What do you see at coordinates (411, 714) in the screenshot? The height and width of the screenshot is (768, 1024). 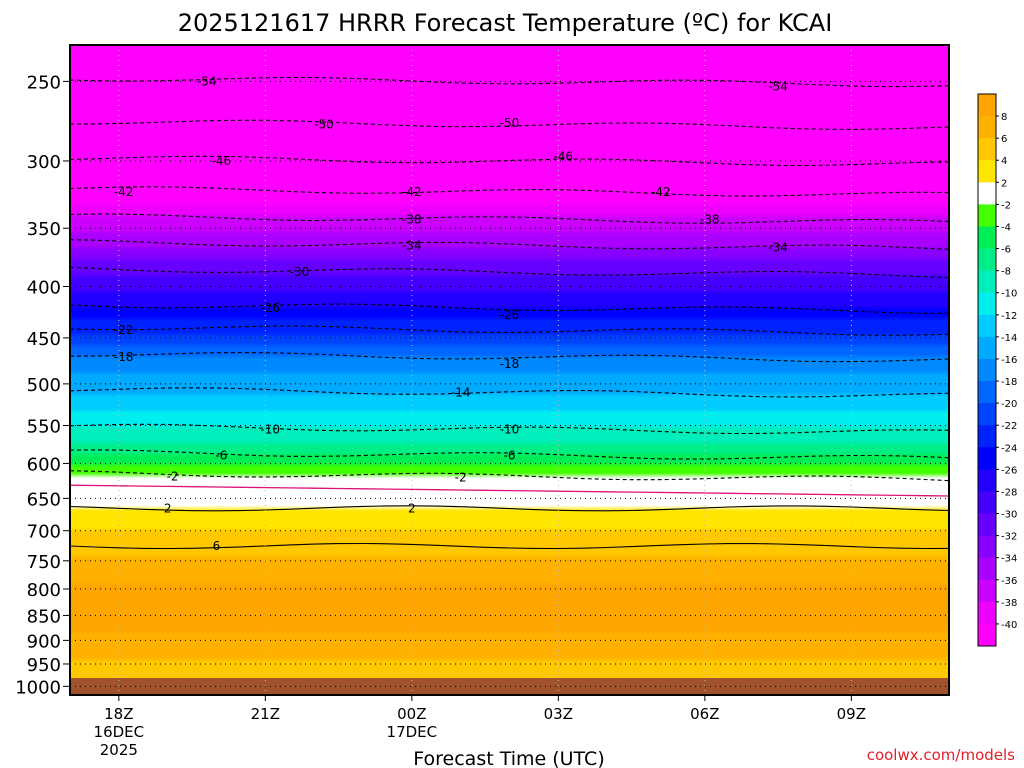 I see `x-tick-00Z: 00Z` at bounding box center [411, 714].